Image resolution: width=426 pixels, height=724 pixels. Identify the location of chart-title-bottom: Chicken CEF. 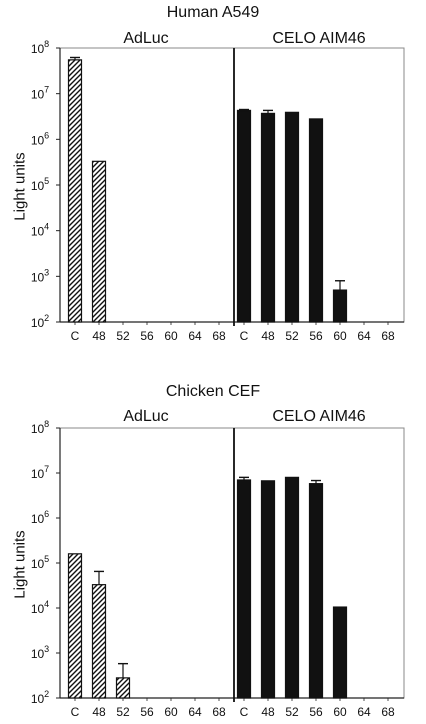
(213, 391).